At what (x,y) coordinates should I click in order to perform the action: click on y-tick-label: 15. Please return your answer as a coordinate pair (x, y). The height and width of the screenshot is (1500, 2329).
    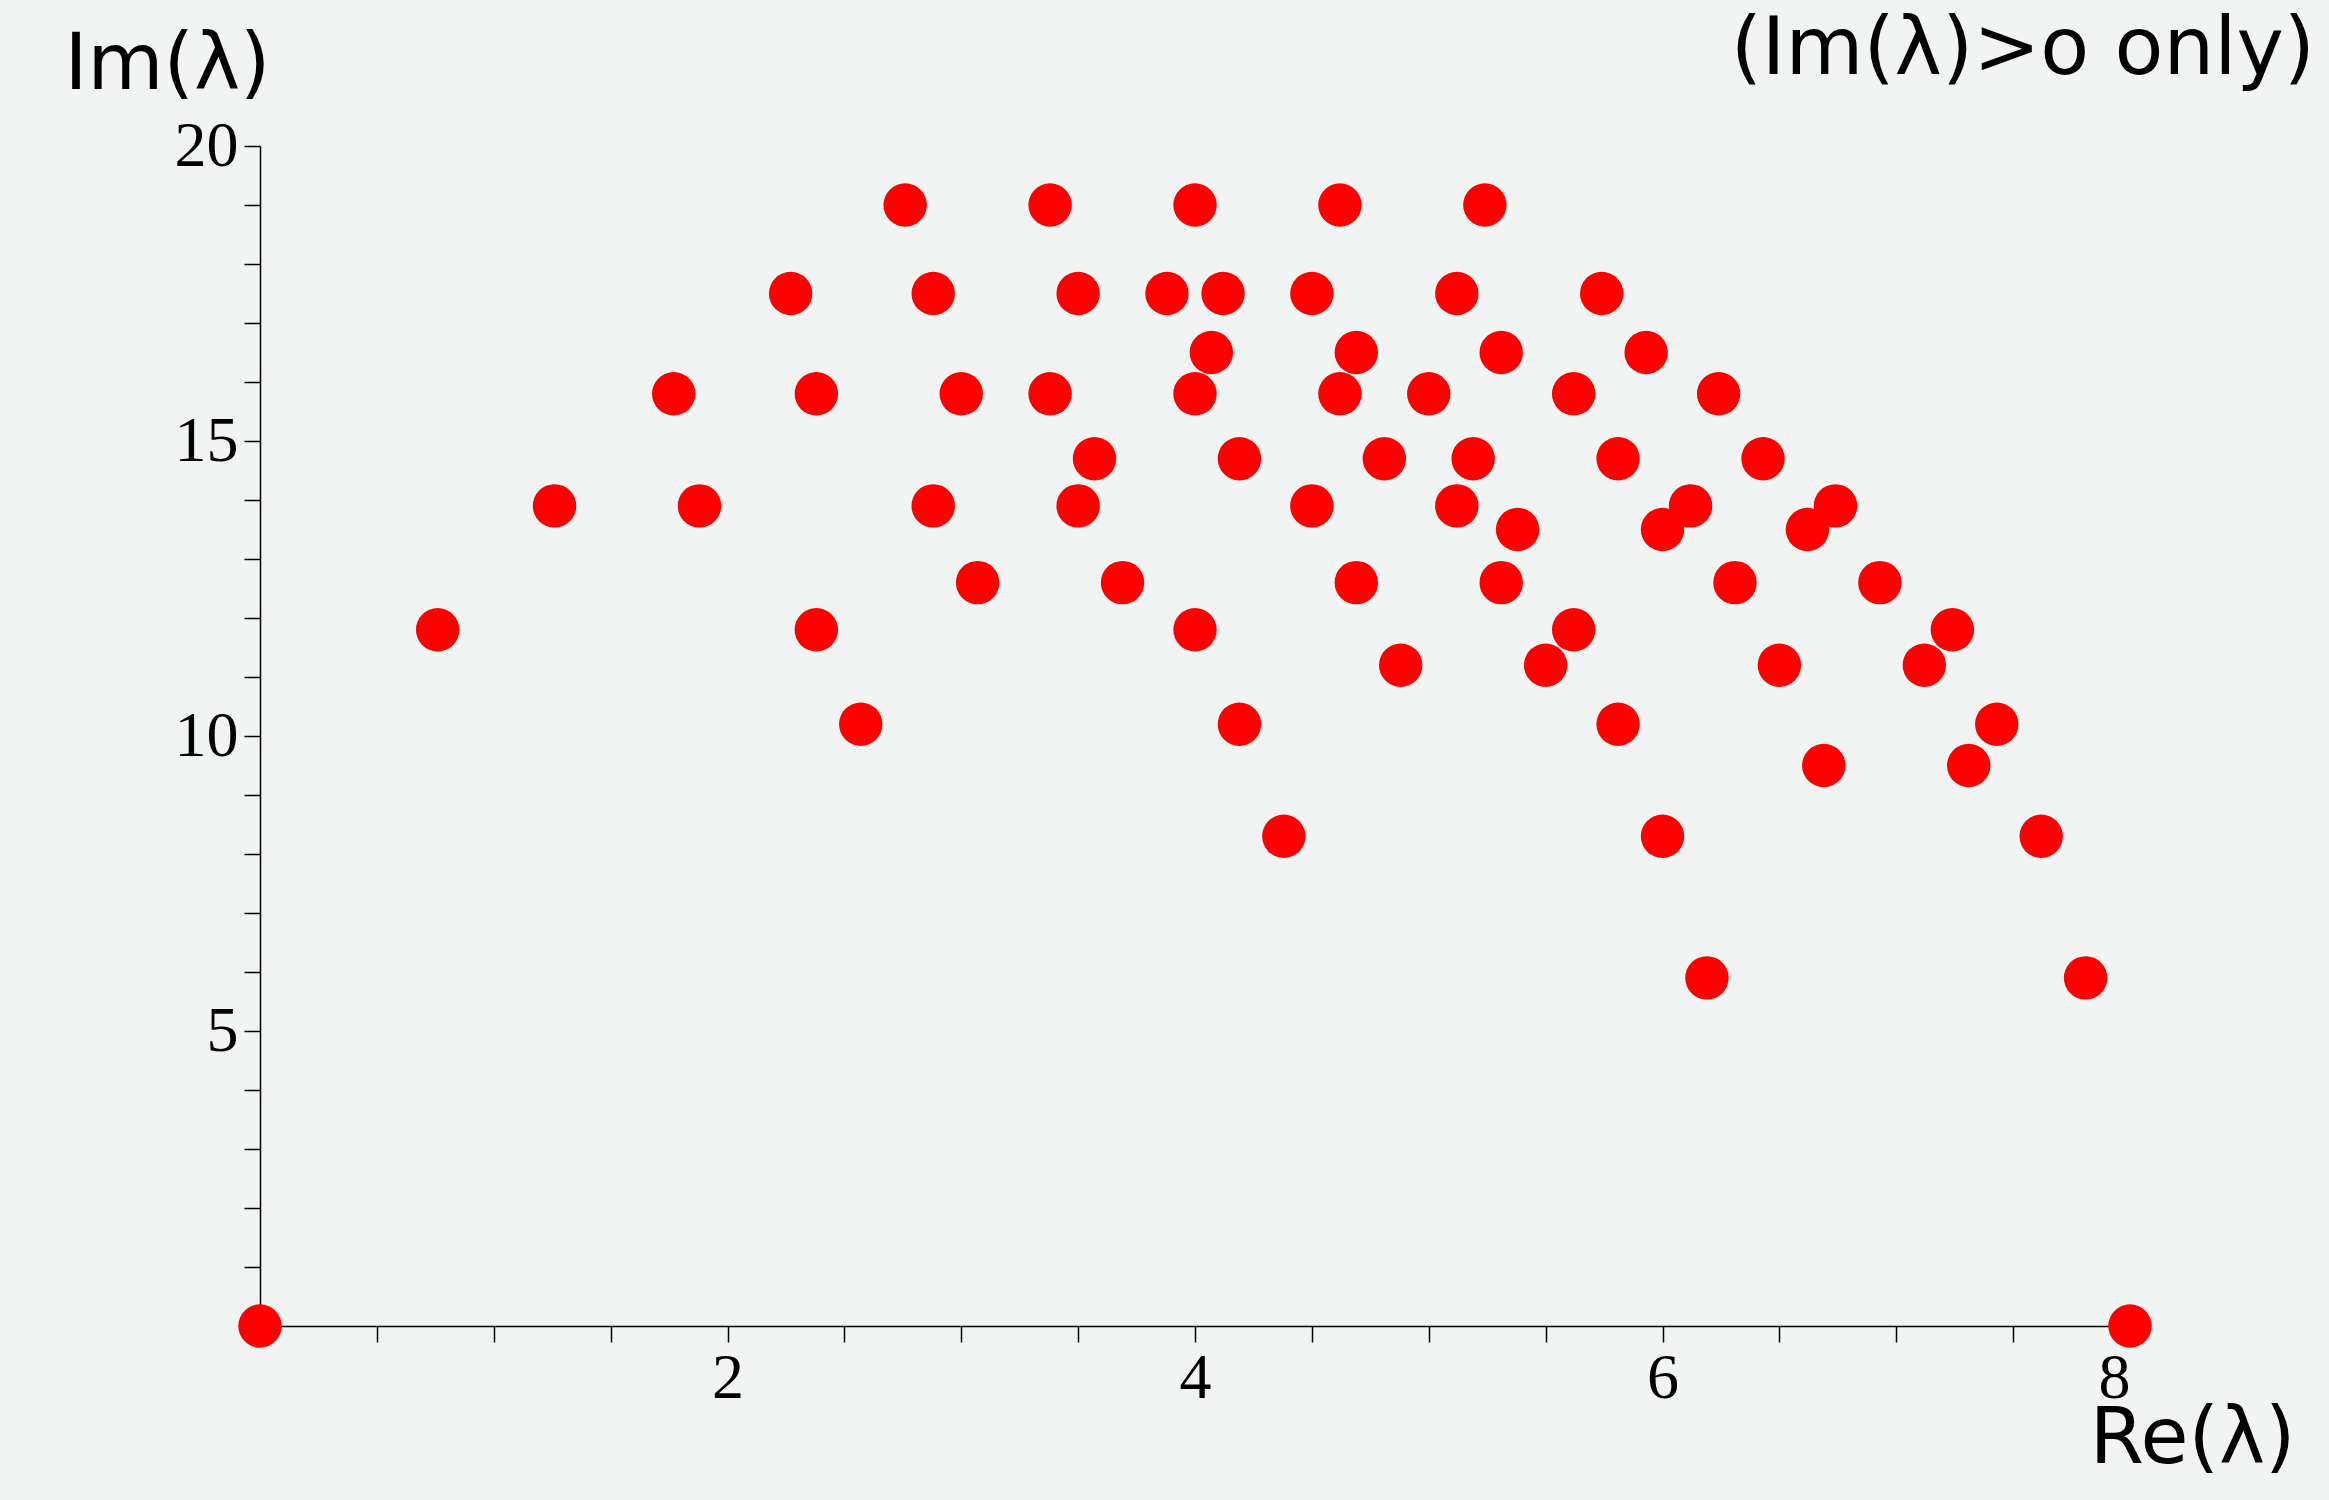
    Looking at the image, I should click on (206, 439).